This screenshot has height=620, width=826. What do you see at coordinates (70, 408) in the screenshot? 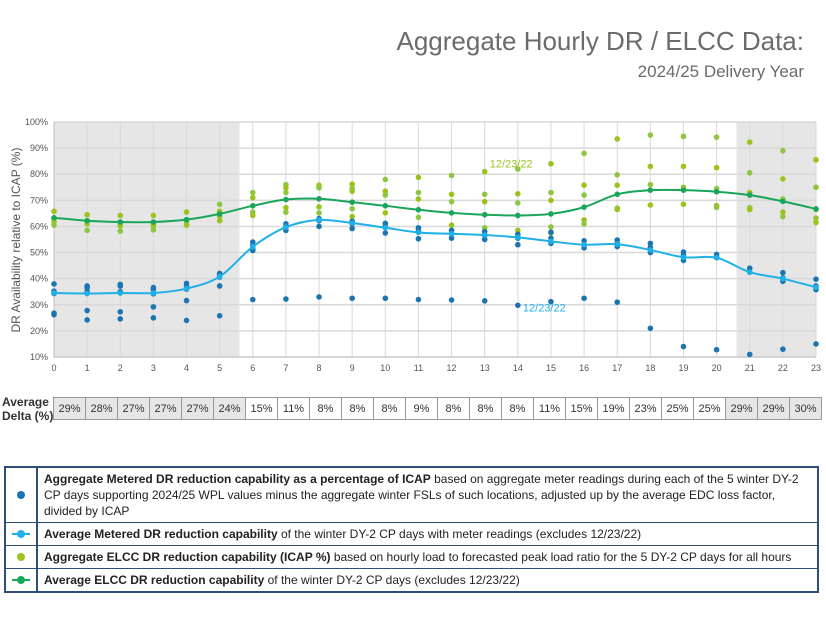
I see `delta-cell-hour-0: 29%` at bounding box center [70, 408].